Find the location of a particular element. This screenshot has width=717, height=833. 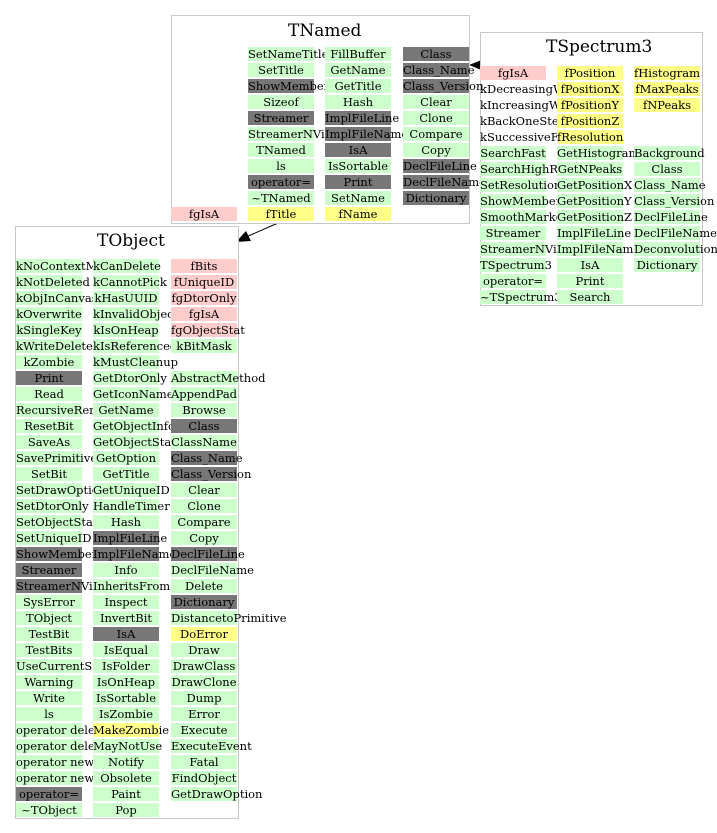

member-browse: Browse is located at coordinates (204, 410).